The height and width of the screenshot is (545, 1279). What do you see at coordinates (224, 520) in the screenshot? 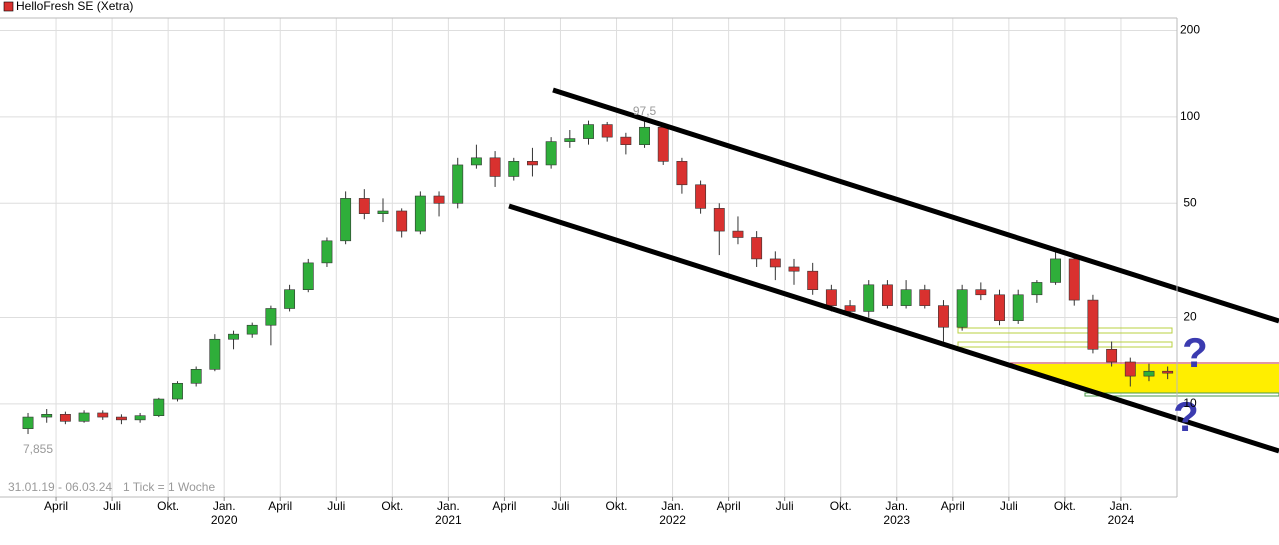
I see `x-year-label: 2020` at bounding box center [224, 520].